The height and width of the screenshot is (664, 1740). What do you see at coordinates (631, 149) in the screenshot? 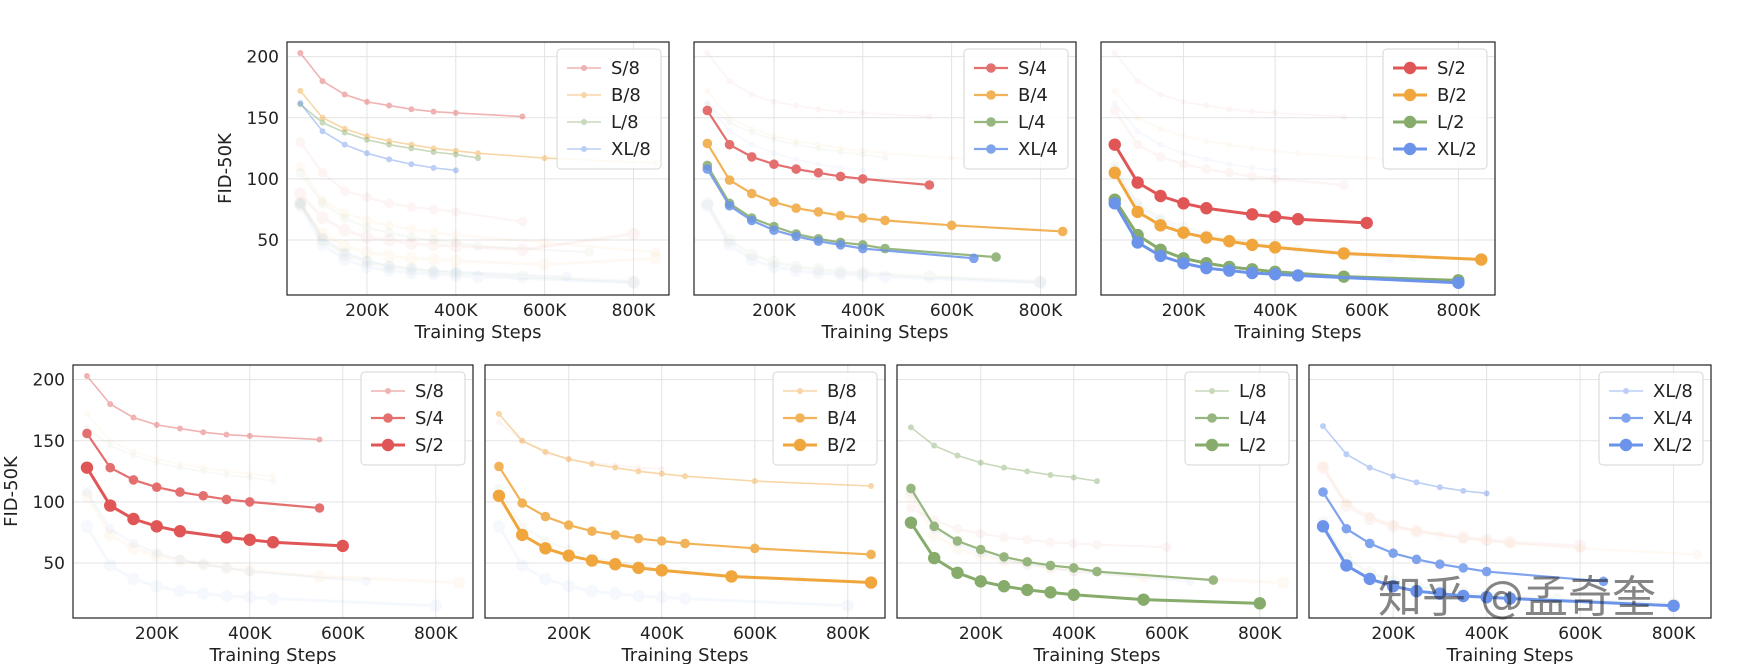
I see `legend-label: XL/8` at bounding box center [631, 149].